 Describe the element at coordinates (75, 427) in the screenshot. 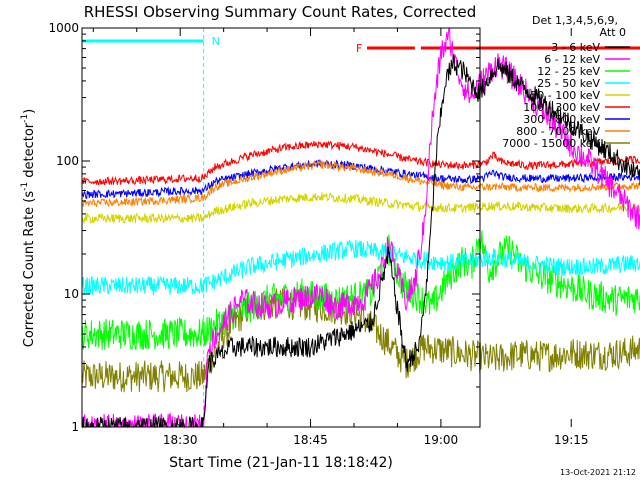

I see `y-tick-label: 1` at that location.